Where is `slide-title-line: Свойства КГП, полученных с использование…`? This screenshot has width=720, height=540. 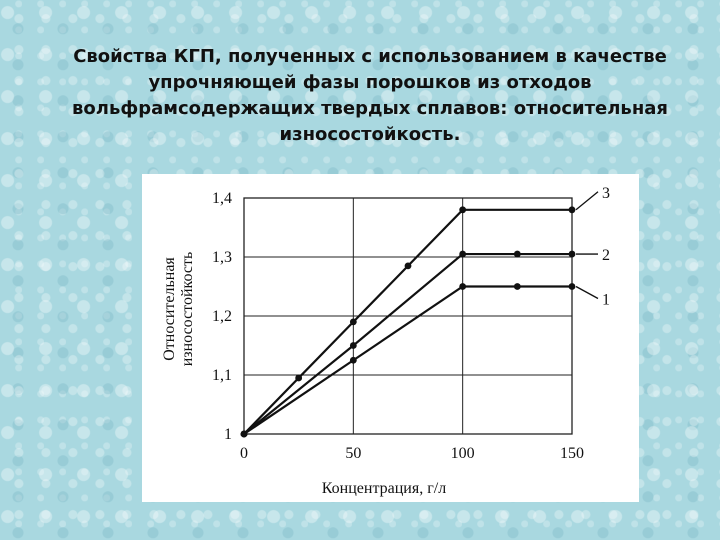
slide-title-line: Свойства КГП, полученных с использование… is located at coordinates (370, 56).